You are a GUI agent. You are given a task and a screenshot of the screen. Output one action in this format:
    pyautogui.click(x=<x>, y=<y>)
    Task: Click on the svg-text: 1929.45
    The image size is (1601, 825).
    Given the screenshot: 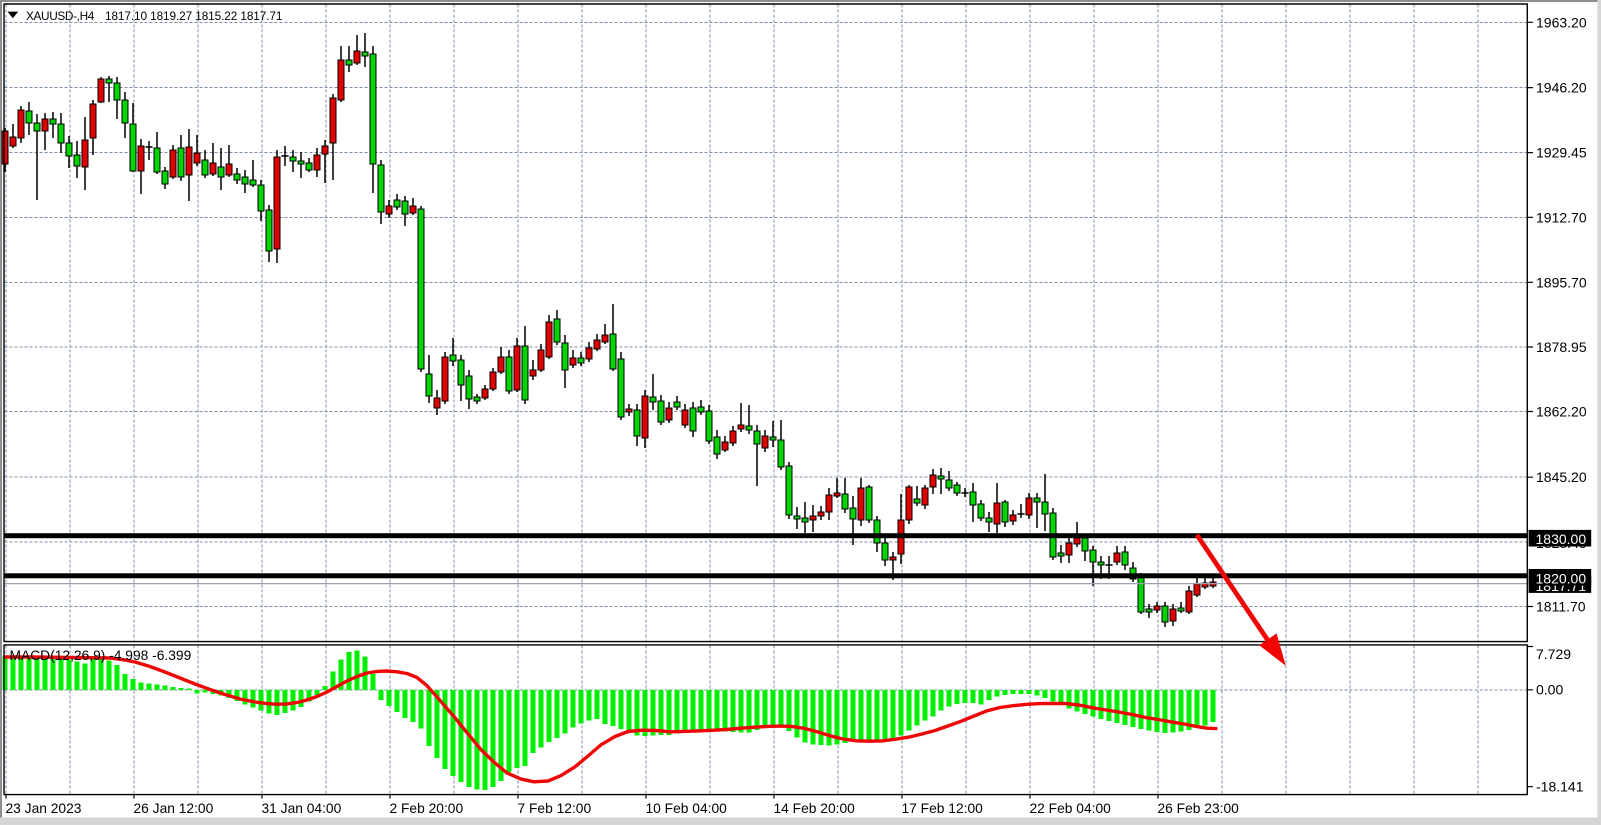 What is the action you would take?
    pyautogui.click(x=1561, y=153)
    